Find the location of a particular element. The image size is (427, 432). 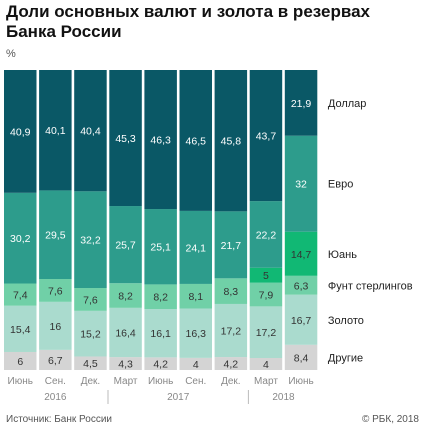

data-label: 16,3 is located at coordinates (196, 334).